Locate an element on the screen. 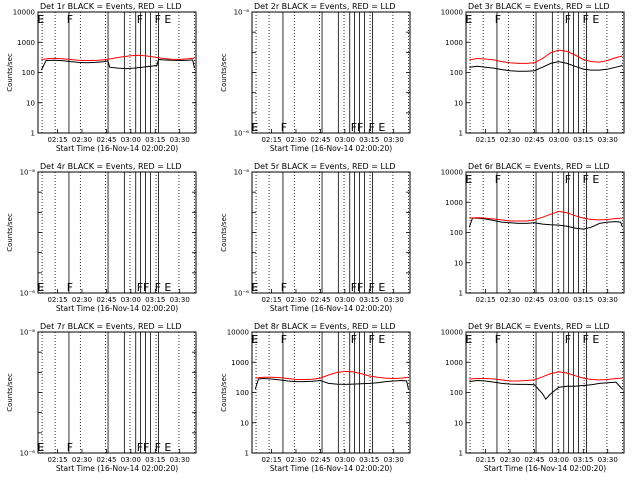 The width and height of the screenshot is (640, 480). x-tick-label: 03:30 is located at coordinates (394, 140).